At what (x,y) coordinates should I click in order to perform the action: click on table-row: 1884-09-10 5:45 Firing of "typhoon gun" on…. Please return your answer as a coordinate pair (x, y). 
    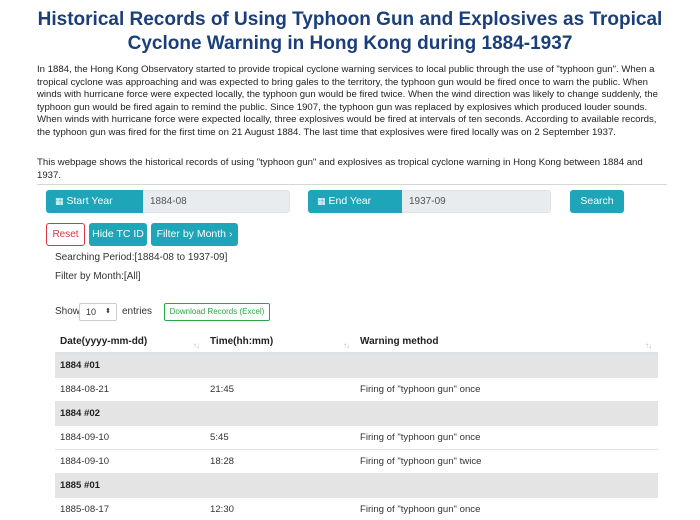
    Looking at the image, I should click on (356, 438).